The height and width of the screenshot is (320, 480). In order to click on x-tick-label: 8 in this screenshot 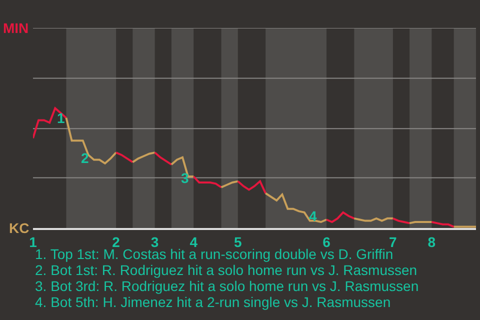, I will do `click(432, 242)`.